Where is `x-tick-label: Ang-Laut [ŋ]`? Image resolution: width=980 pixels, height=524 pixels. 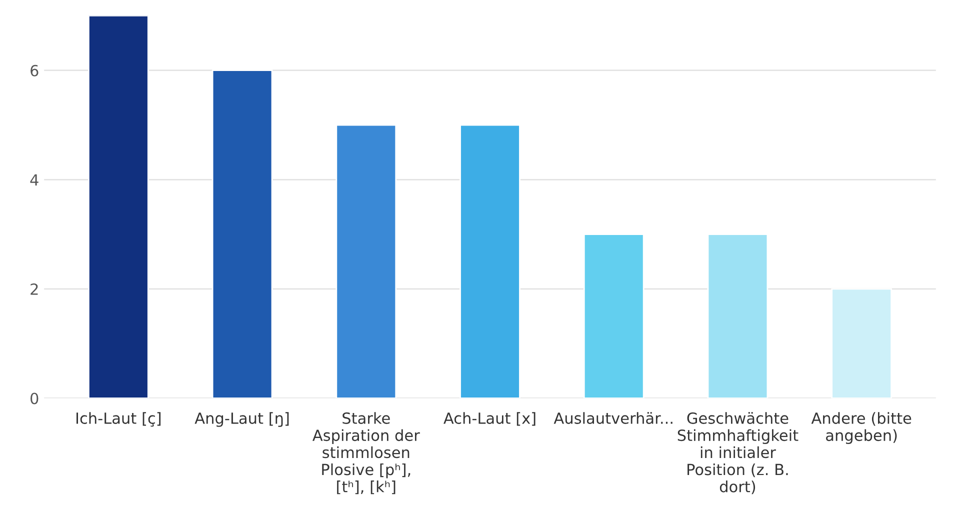
x-tick-label: Ang-Laut [ŋ] is located at coordinates (241, 419).